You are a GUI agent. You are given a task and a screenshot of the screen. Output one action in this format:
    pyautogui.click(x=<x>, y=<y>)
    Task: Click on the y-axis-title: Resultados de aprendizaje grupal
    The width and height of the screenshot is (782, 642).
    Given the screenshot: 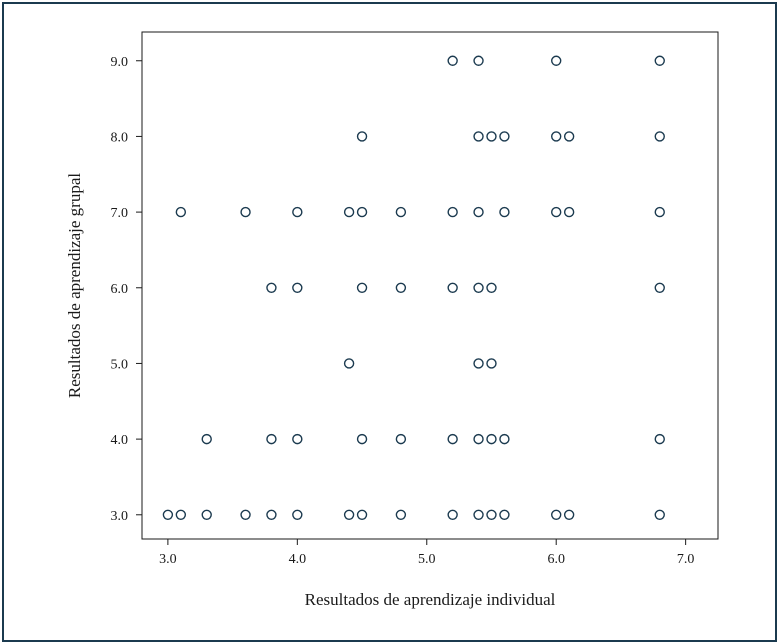 What is the action you would take?
    pyautogui.click(x=74, y=285)
    